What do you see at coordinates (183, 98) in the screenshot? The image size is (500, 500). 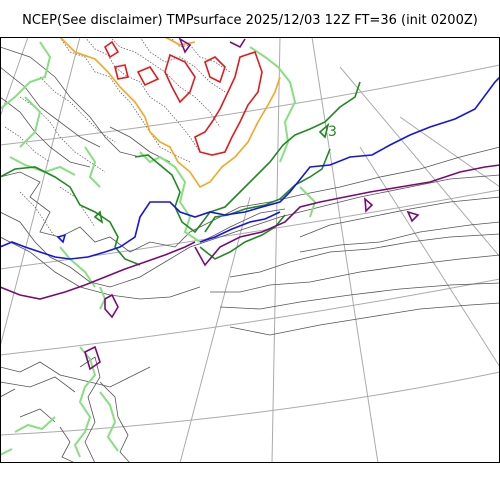 I see `contour-red` at bounding box center [183, 98].